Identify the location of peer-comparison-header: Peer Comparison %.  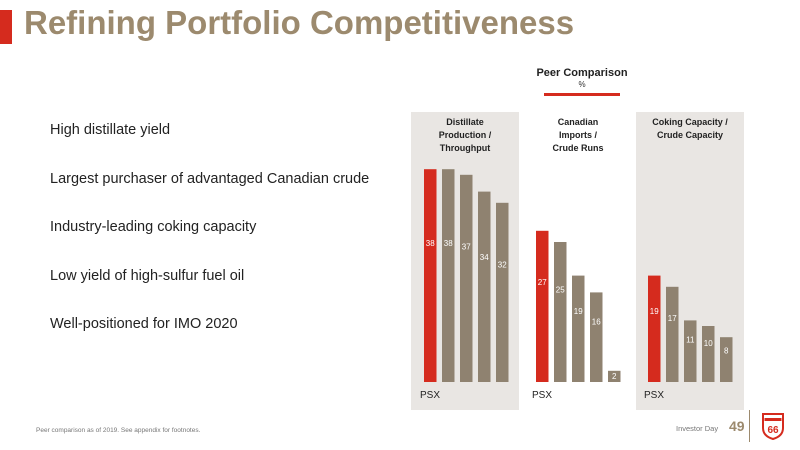
(582, 81).